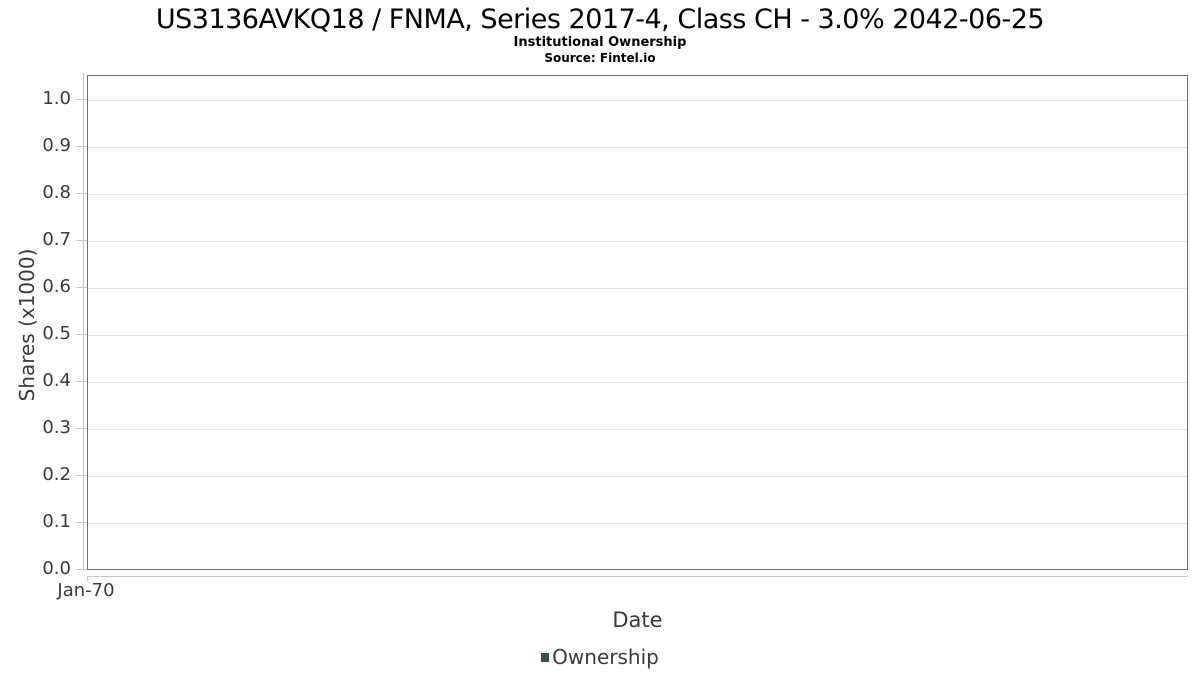 This screenshot has height=675, width=1200. I want to click on x-tick-mark, so click(87, 578).